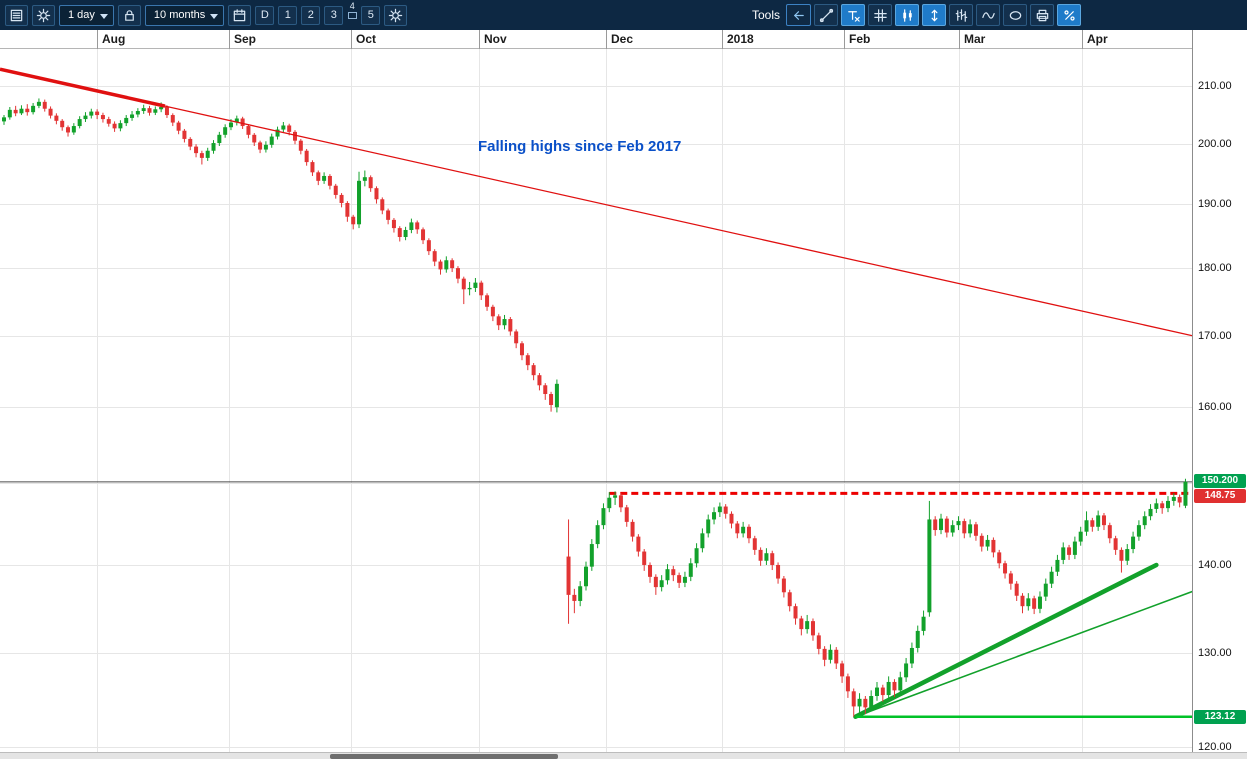  Describe the element at coordinates (580, 146) in the screenshot. I see `chart-annotation: Falling highs since Feb 2017` at that location.